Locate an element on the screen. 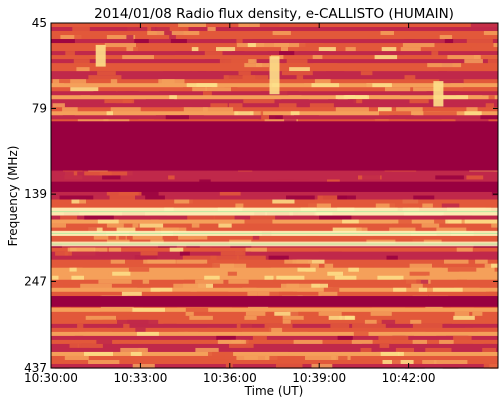 This screenshot has height=404, width=503. saturated-band is located at coordinates (274, 186).